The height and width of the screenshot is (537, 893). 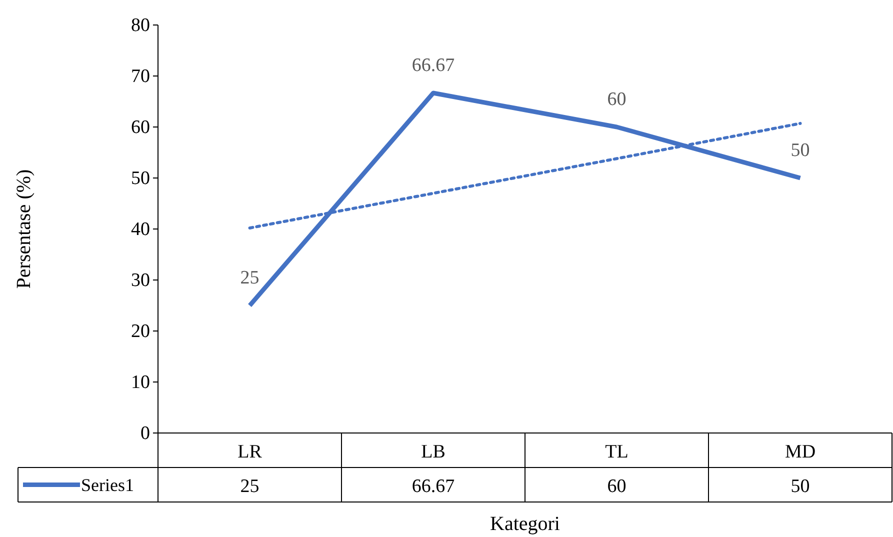 I want to click on y-tick-label: 40, so click(x=140, y=229).